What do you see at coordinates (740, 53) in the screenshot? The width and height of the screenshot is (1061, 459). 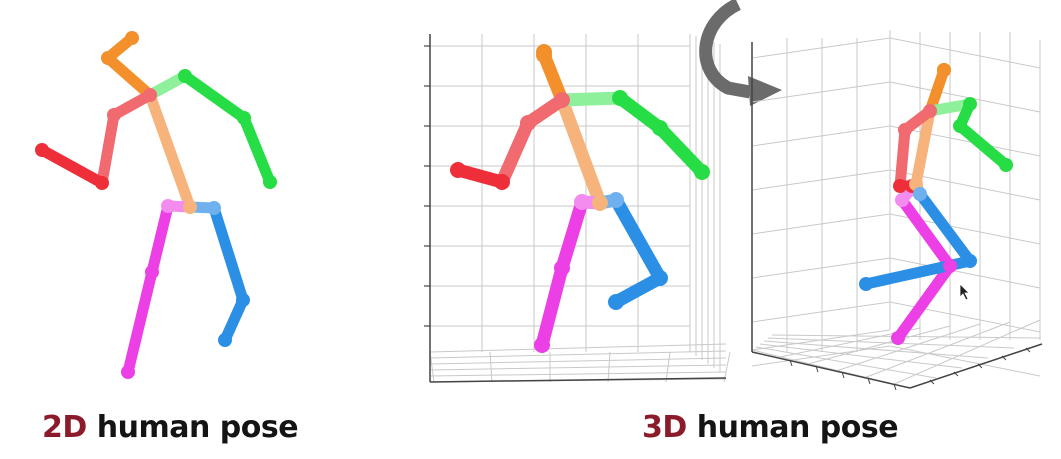 I see `curved-rotate-arrow-icon` at bounding box center [740, 53].